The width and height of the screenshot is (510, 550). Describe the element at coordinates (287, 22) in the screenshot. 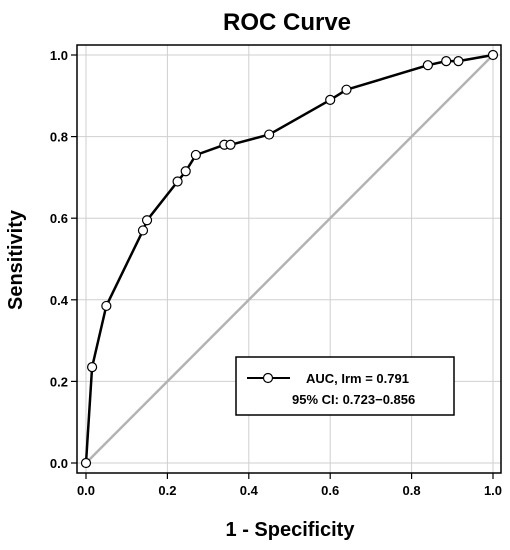

I see `chart-title: ROC Curve` at that location.